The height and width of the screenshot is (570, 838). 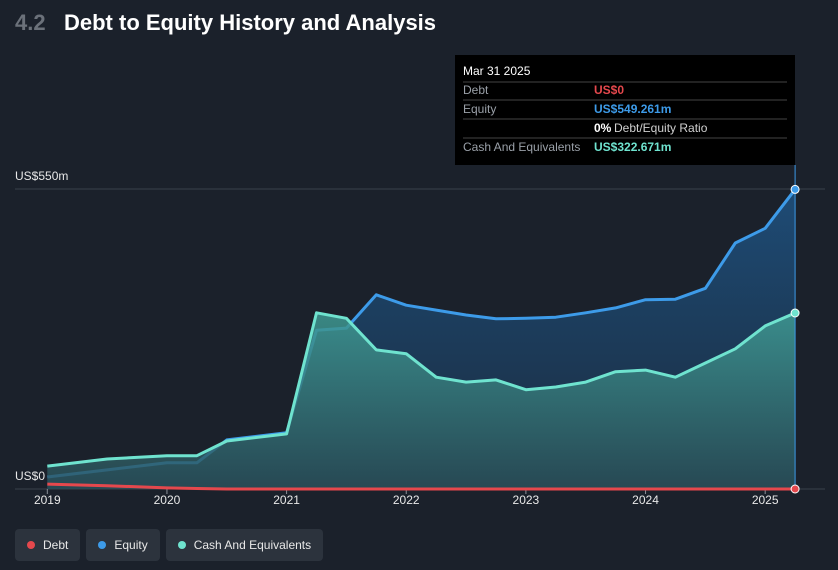 What do you see at coordinates (421, 486) in the screenshot?
I see `line` at bounding box center [421, 486].